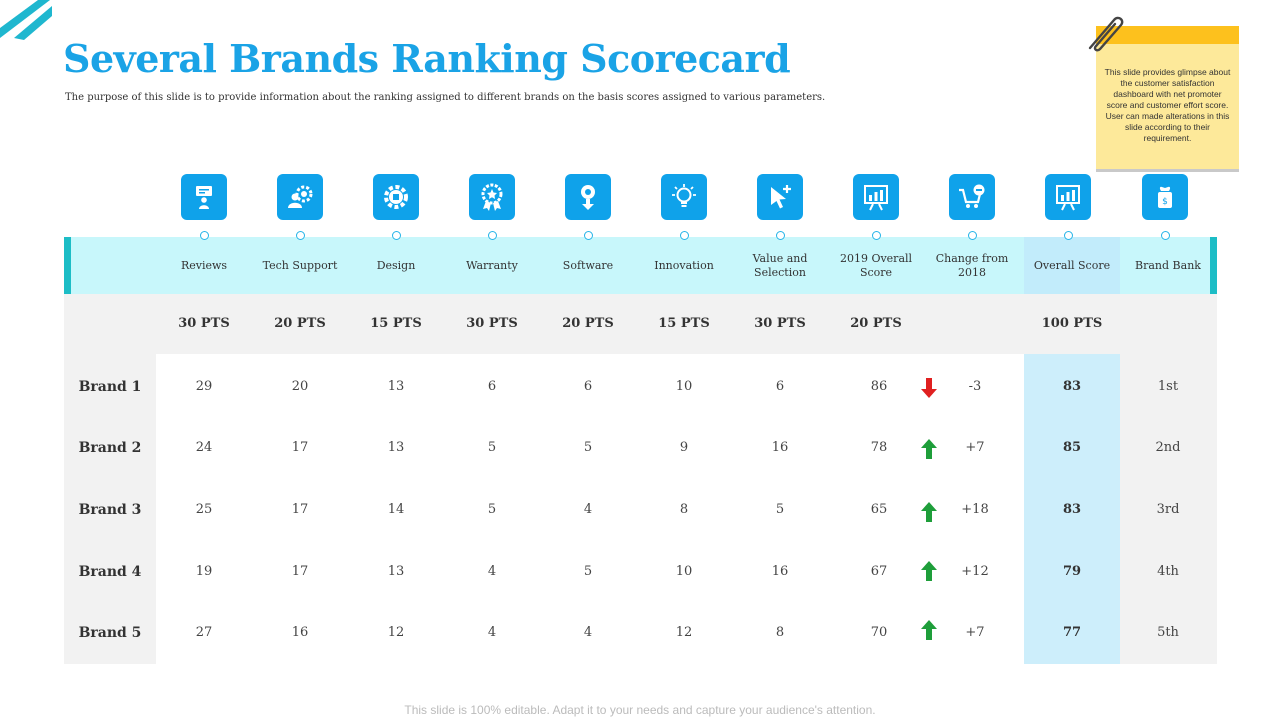  I want to click on points-overall-score: 100 PTS, so click(1072, 323).